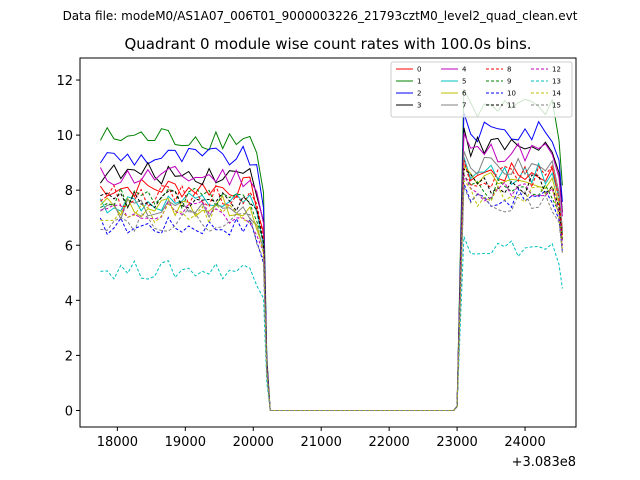  What do you see at coordinates (456, 442) in the screenshot?
I see `x-tick-label: 23000` at bounding box center [456, 442].